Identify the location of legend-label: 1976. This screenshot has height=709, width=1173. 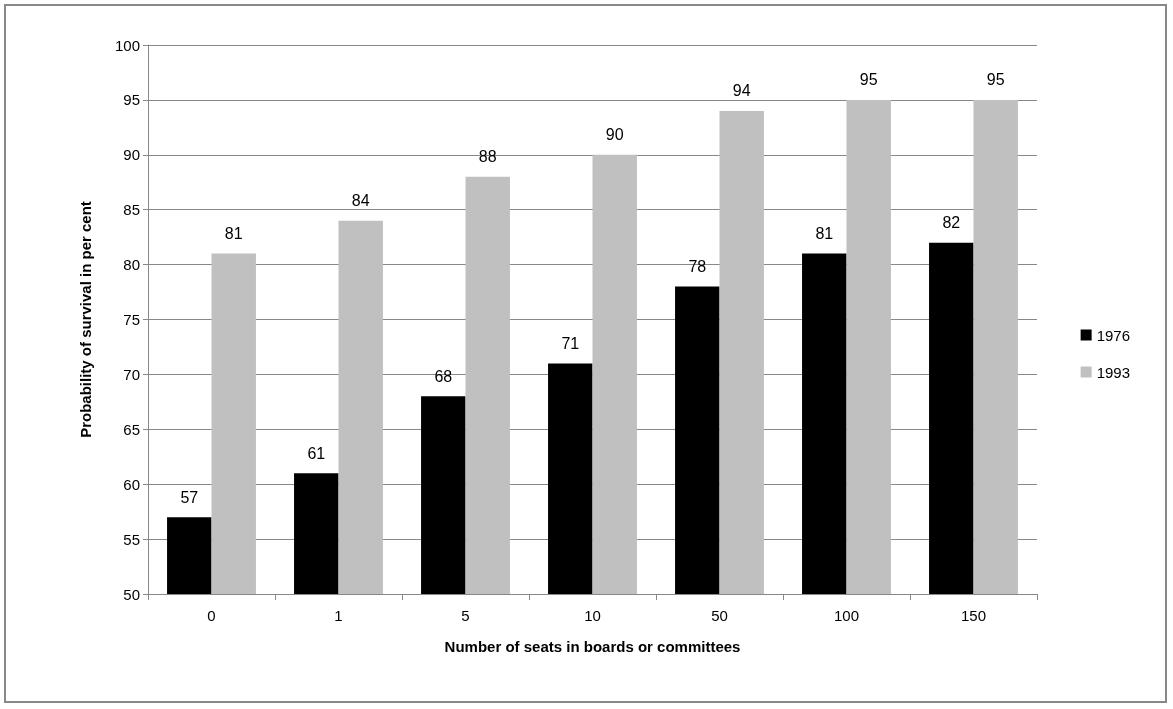
(1113, 335).